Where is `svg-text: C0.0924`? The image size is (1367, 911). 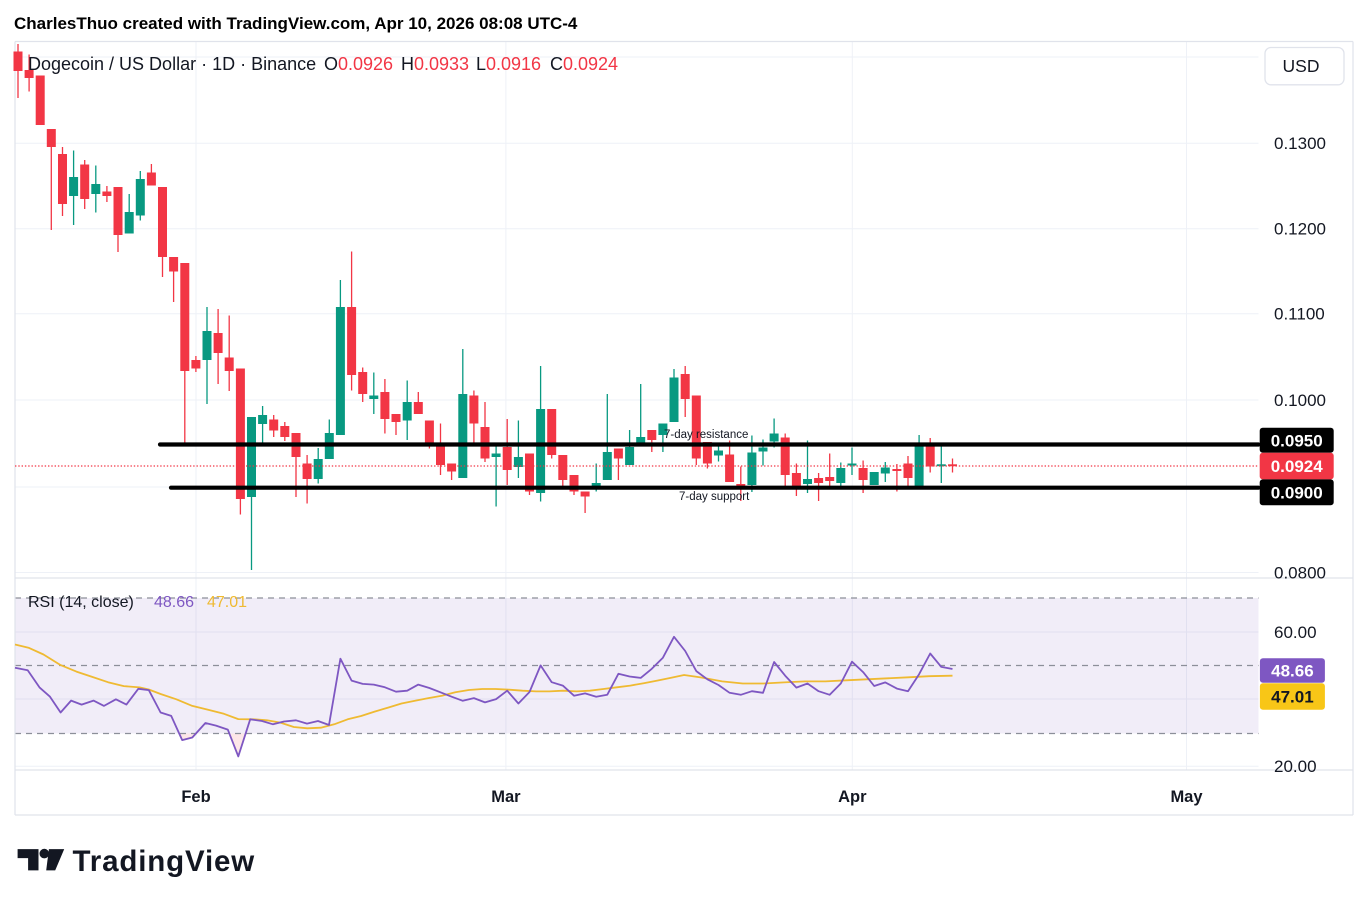 svg-text: C0.0924 is located at coordinates (584, 64).